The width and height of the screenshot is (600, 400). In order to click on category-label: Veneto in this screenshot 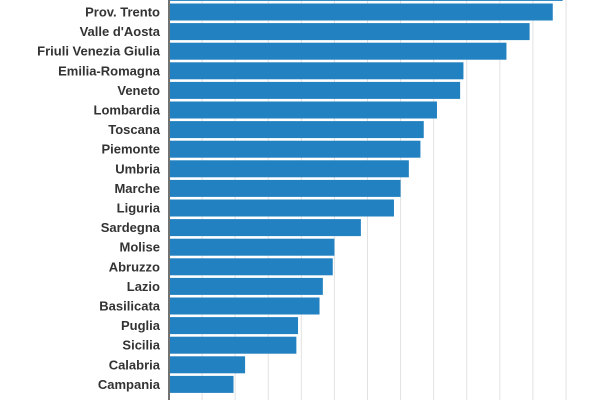, I will do `click(138, 90)`.